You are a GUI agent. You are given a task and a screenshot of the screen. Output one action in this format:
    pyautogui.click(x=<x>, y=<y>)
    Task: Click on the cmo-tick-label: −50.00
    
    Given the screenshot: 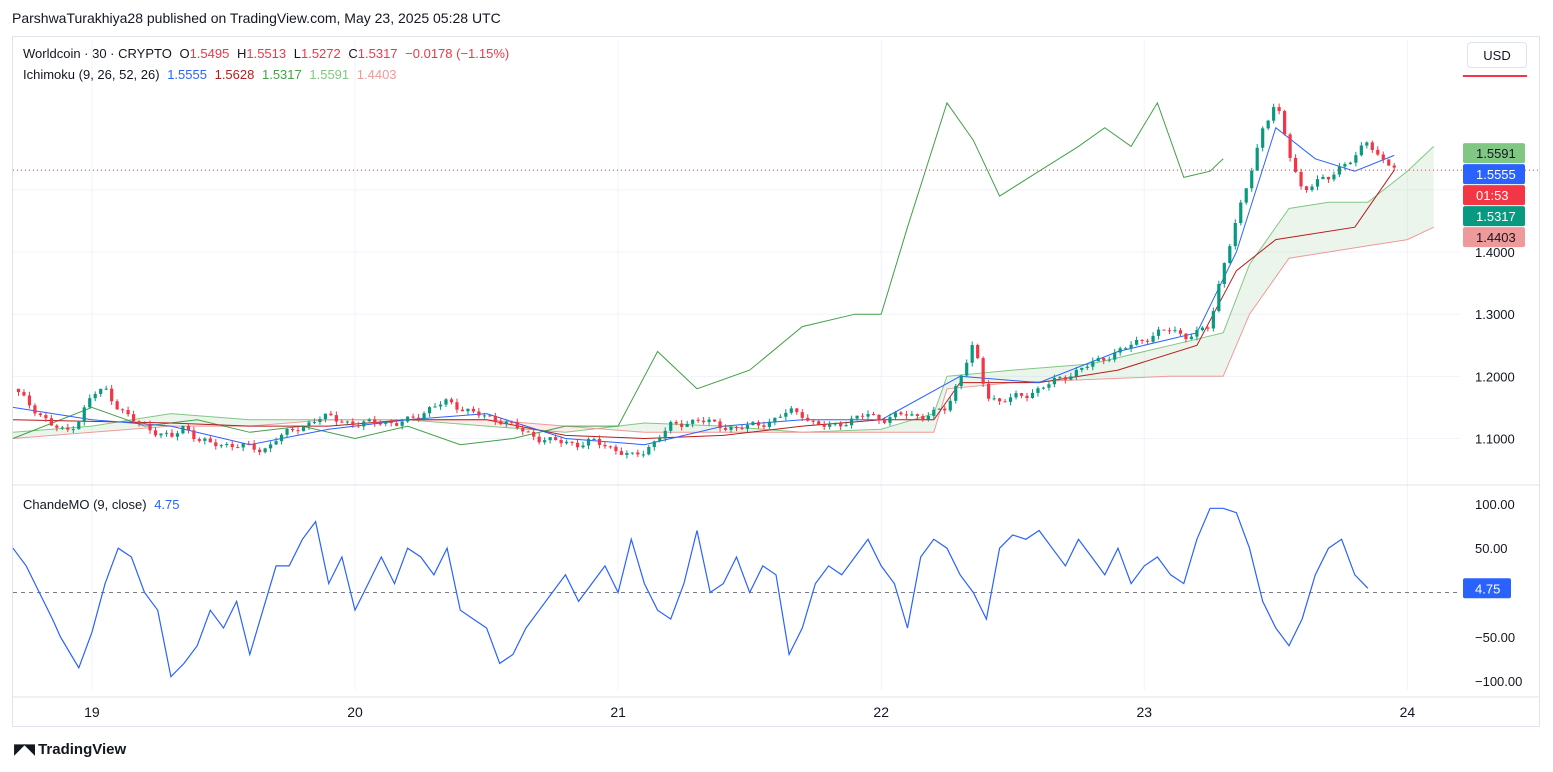 What is the action you would take?
    pyautogui.click(x=1495, y=637)
    